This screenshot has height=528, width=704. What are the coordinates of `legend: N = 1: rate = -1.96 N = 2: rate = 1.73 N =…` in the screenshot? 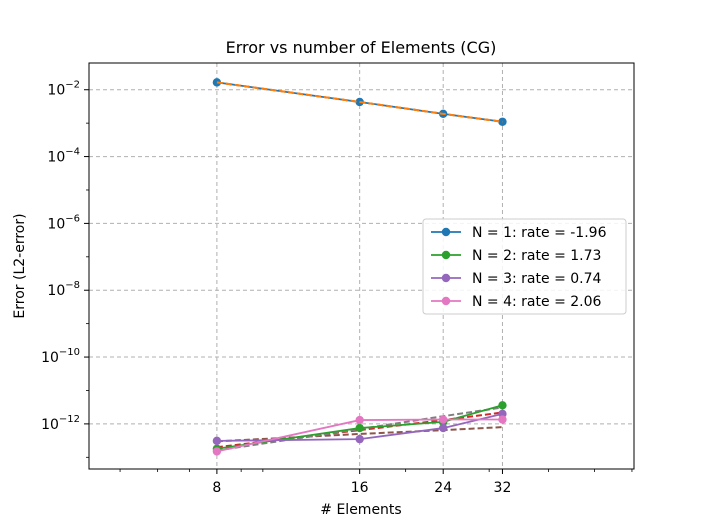 It's located at (524, 266).